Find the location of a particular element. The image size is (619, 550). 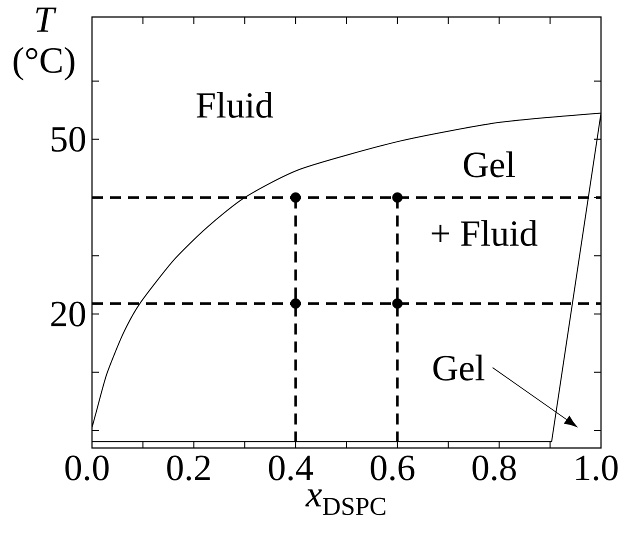

x-tick-label: 0.2 is located at coordinates (188, 468).